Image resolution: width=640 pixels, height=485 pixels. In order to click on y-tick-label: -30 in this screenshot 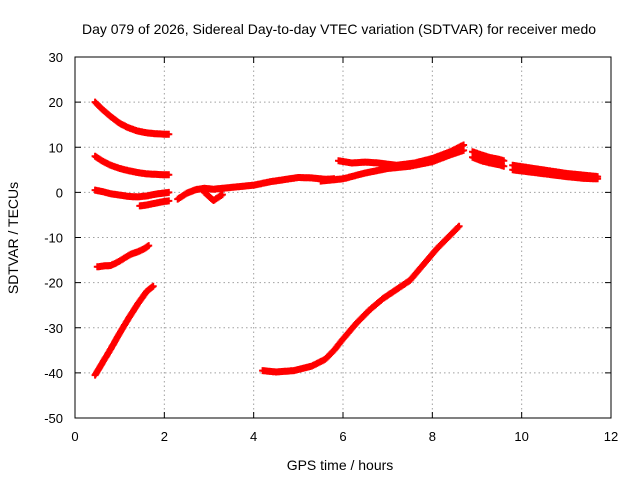, I will do `click(53, 328)`.